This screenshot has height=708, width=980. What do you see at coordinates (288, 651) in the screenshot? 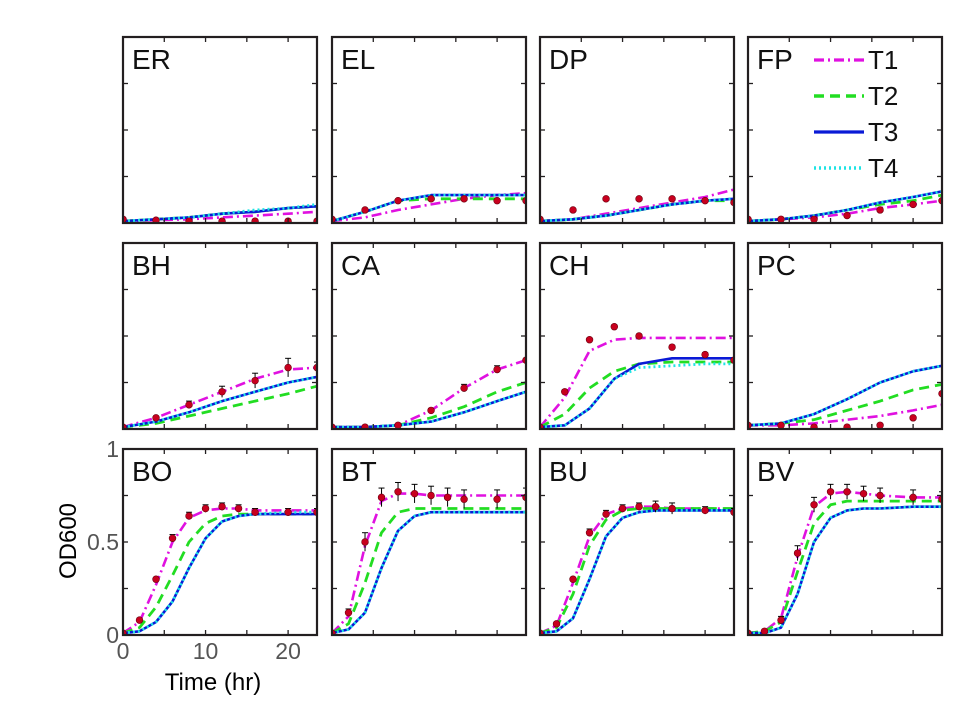
I see `x-tick-label: 20` at bounding box center [288, 651].